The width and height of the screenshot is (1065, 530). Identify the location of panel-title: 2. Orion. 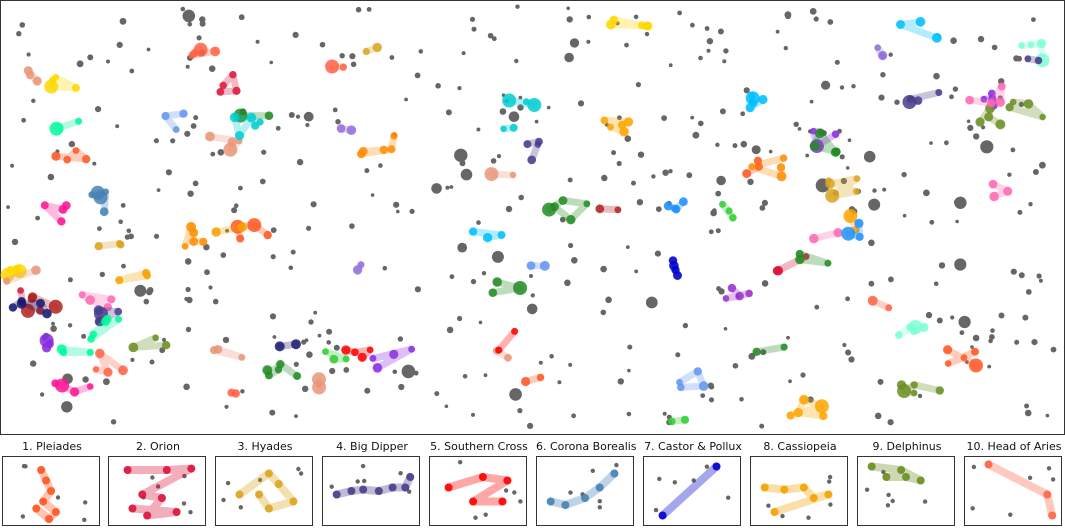
(158, 446).